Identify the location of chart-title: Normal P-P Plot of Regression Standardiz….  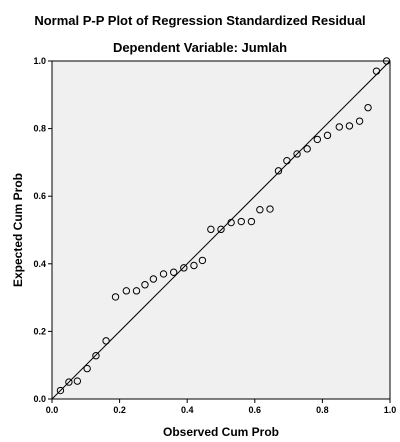
(199, 20).